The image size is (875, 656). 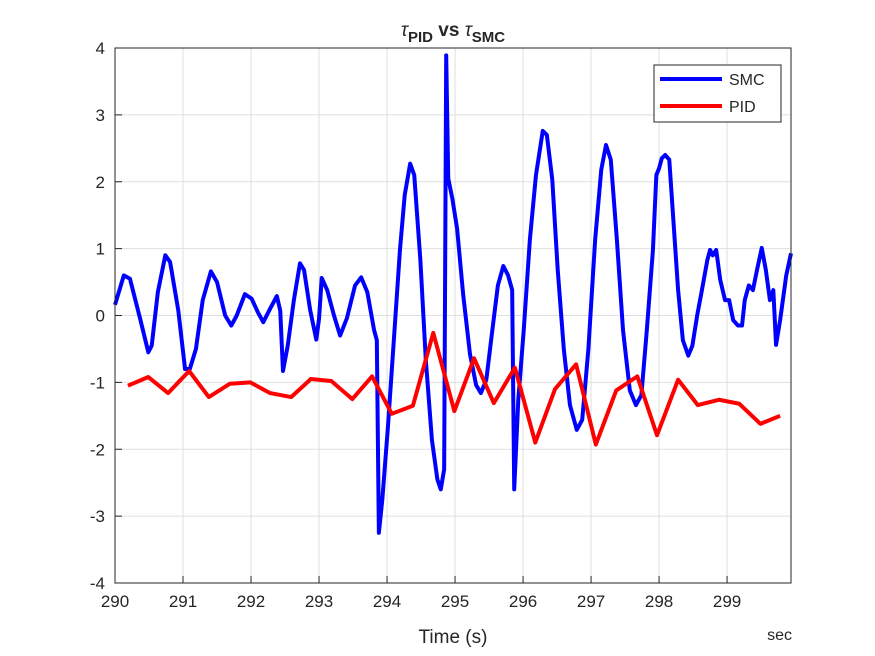 What do you see at coordinates (523, 601) in the screenshot?
I see `x-tick-label: 296` at bounding box center [523, 601].